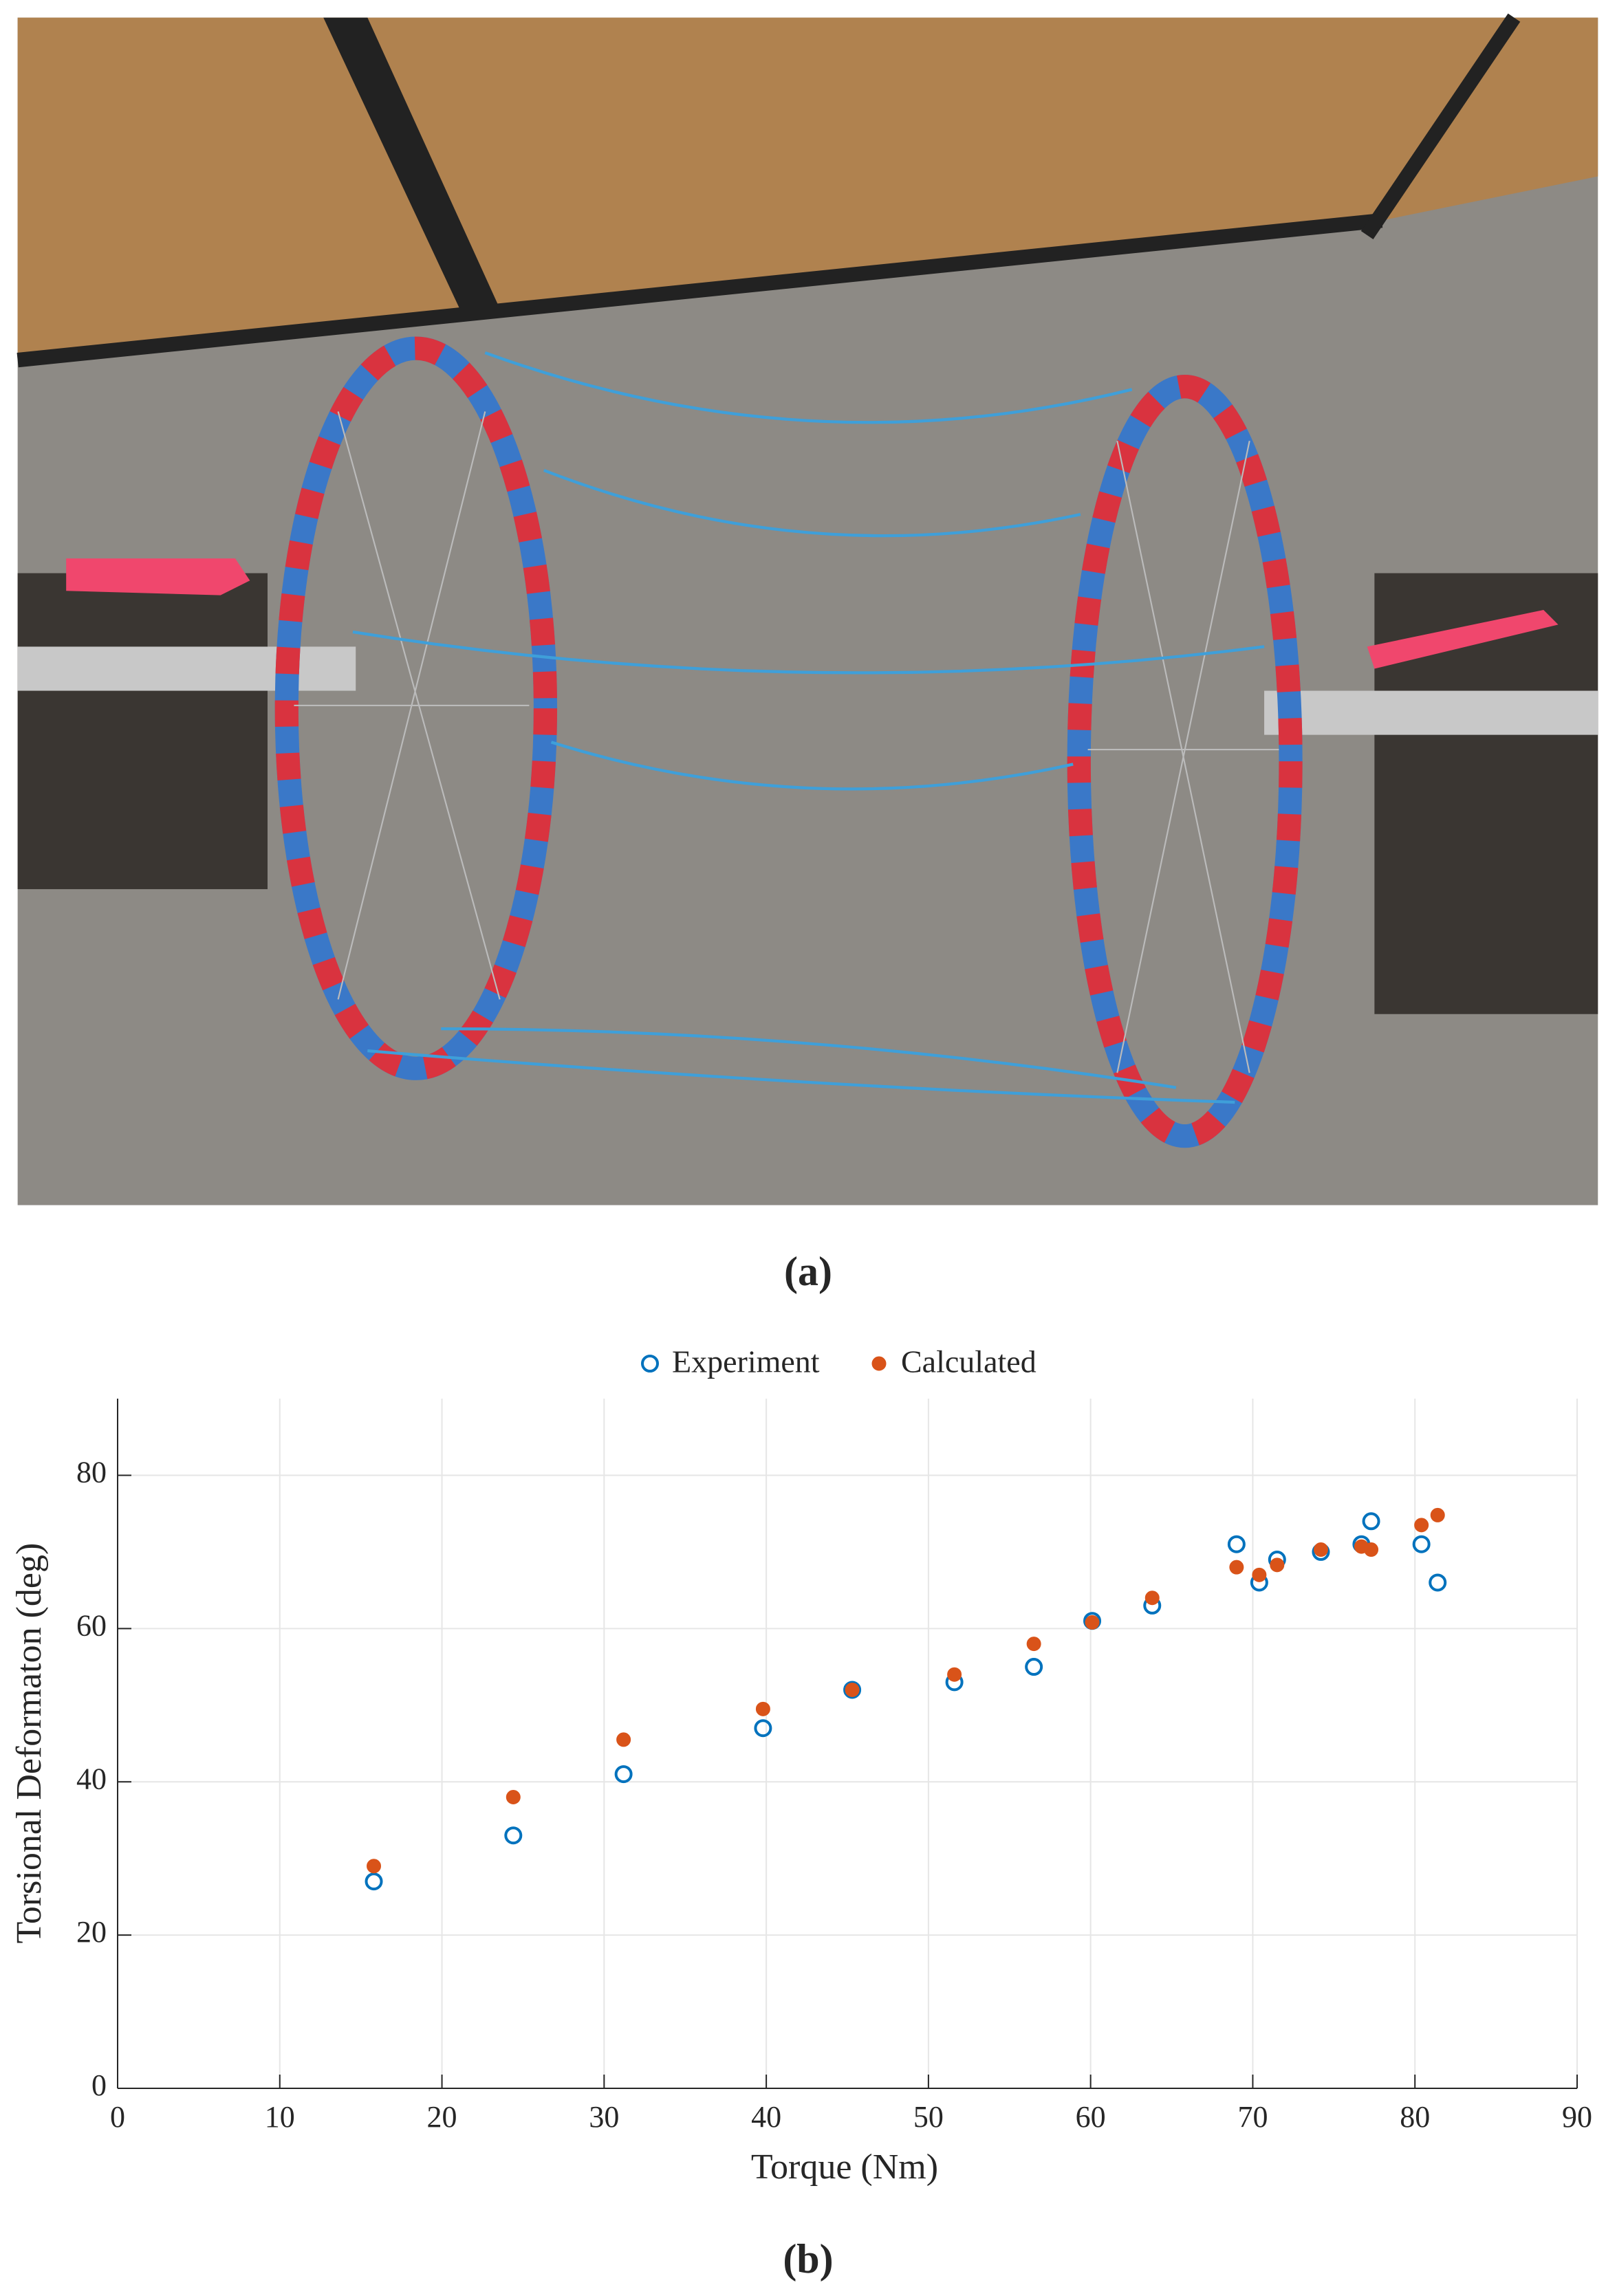  I want to click on x-tick-label: 40, so click(766, 2117).